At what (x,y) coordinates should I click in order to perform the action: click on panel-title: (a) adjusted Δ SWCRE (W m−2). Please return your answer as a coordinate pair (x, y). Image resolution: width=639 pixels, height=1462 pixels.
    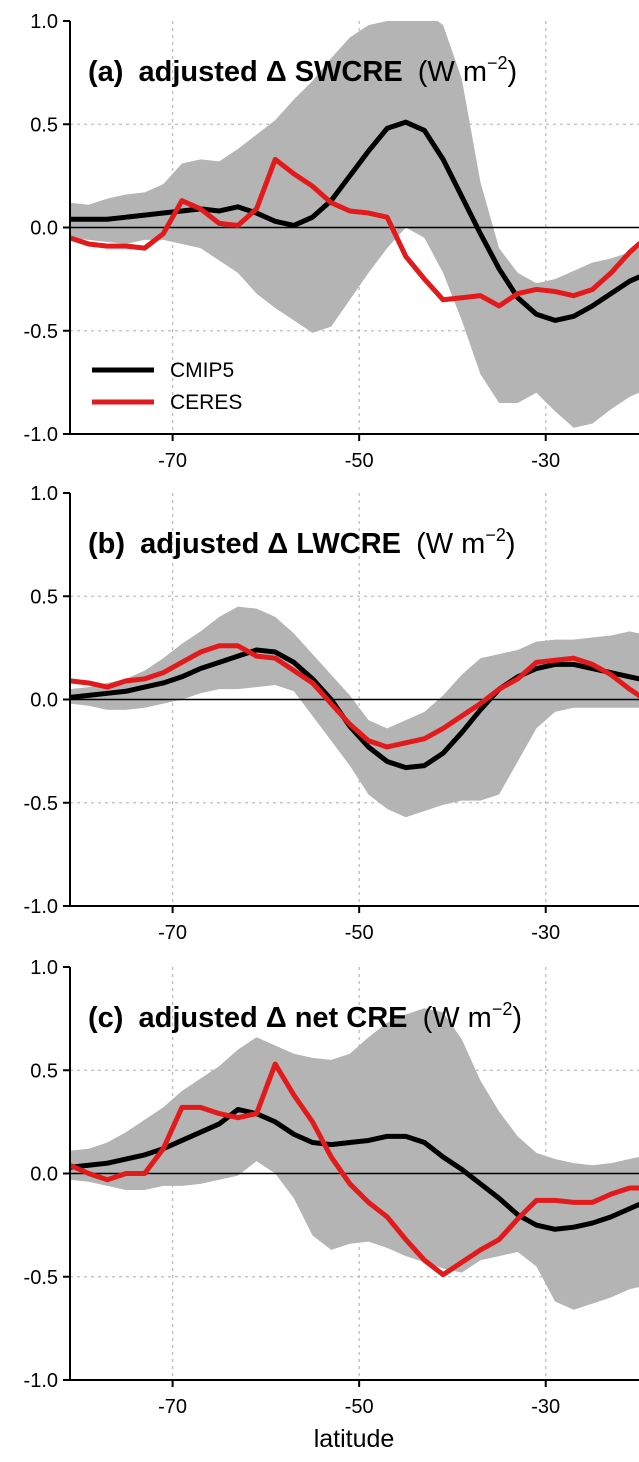
    Looking at the image, I should click on (302, 70).